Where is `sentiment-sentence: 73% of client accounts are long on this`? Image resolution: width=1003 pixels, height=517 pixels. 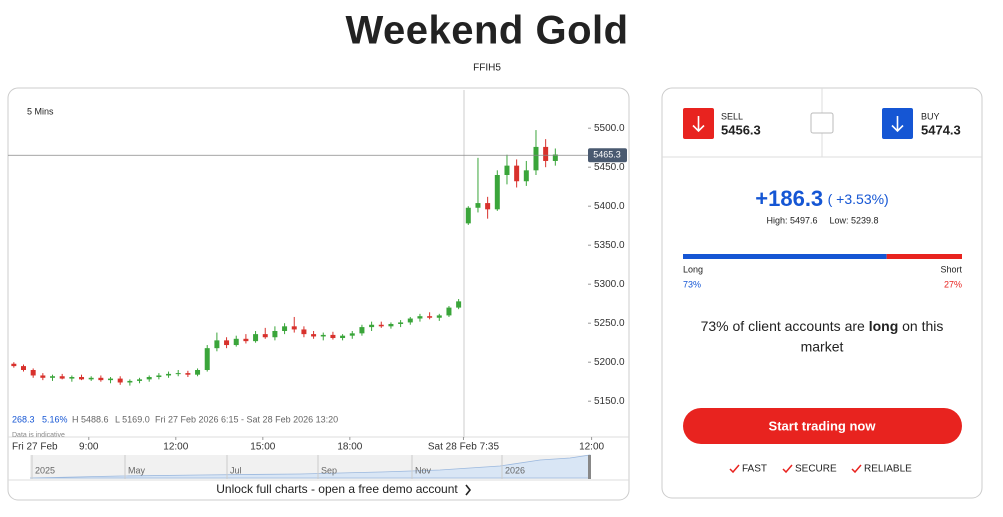 sentiment-sentence: 73% of client accounts are long on this is located at coordinates (822, 326).